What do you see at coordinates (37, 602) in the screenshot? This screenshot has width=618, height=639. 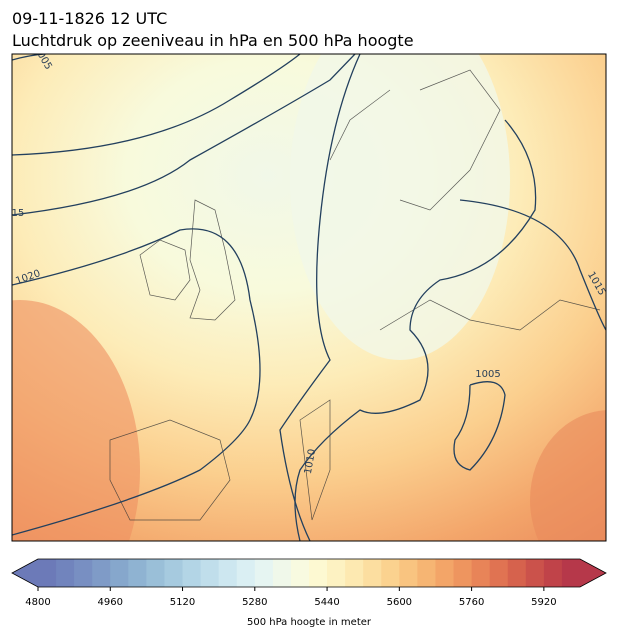 I see `colorbar-tick-label: 4800` at bounding box center [37, 602].